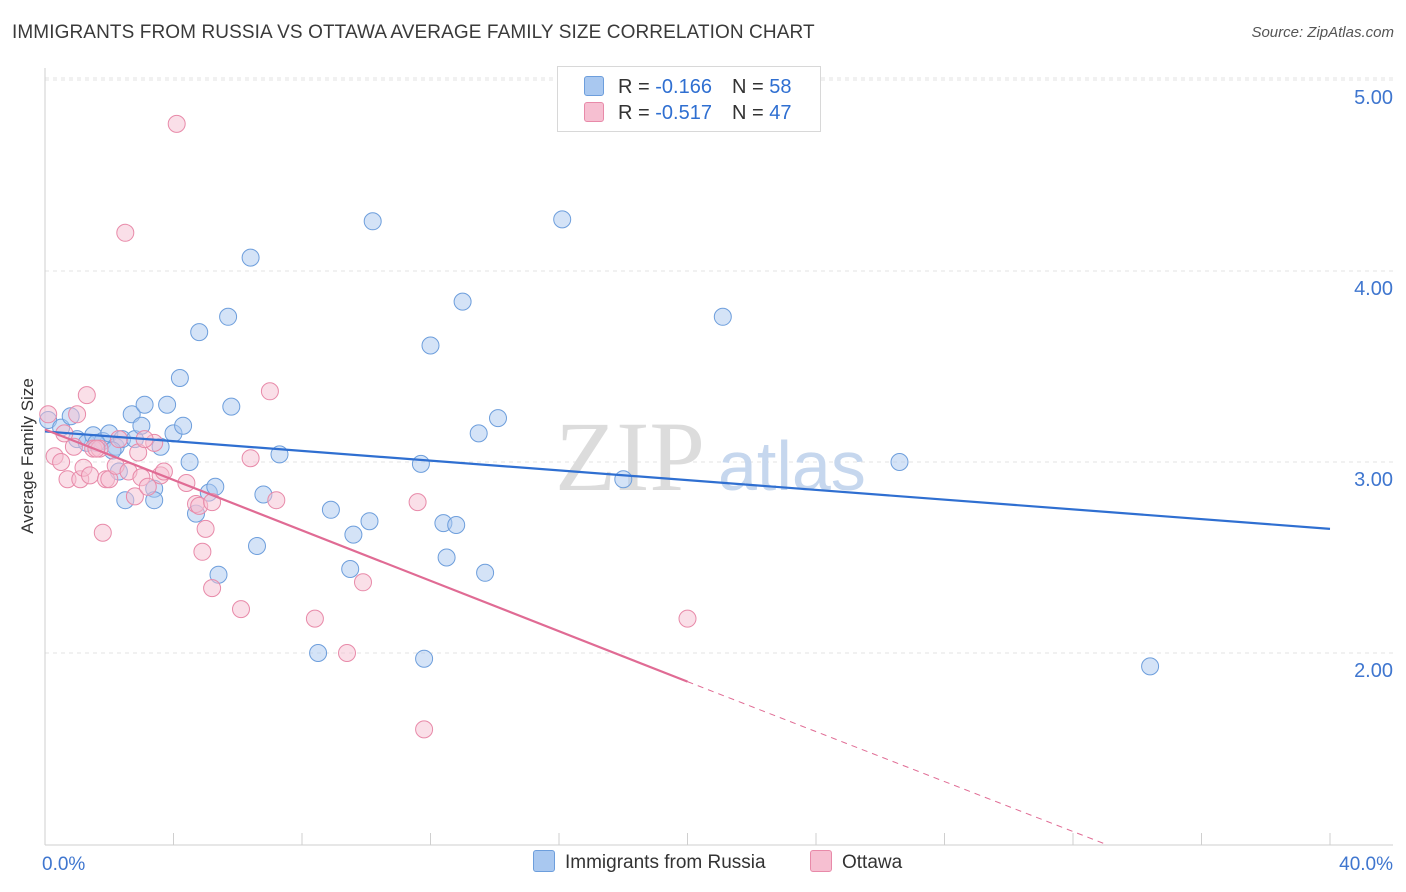 The height and width of the screenshot is (892, 1406). Describe the element at coordinates (780, 87) in the screenshot. I see `legend-n-value: 58` at that location.